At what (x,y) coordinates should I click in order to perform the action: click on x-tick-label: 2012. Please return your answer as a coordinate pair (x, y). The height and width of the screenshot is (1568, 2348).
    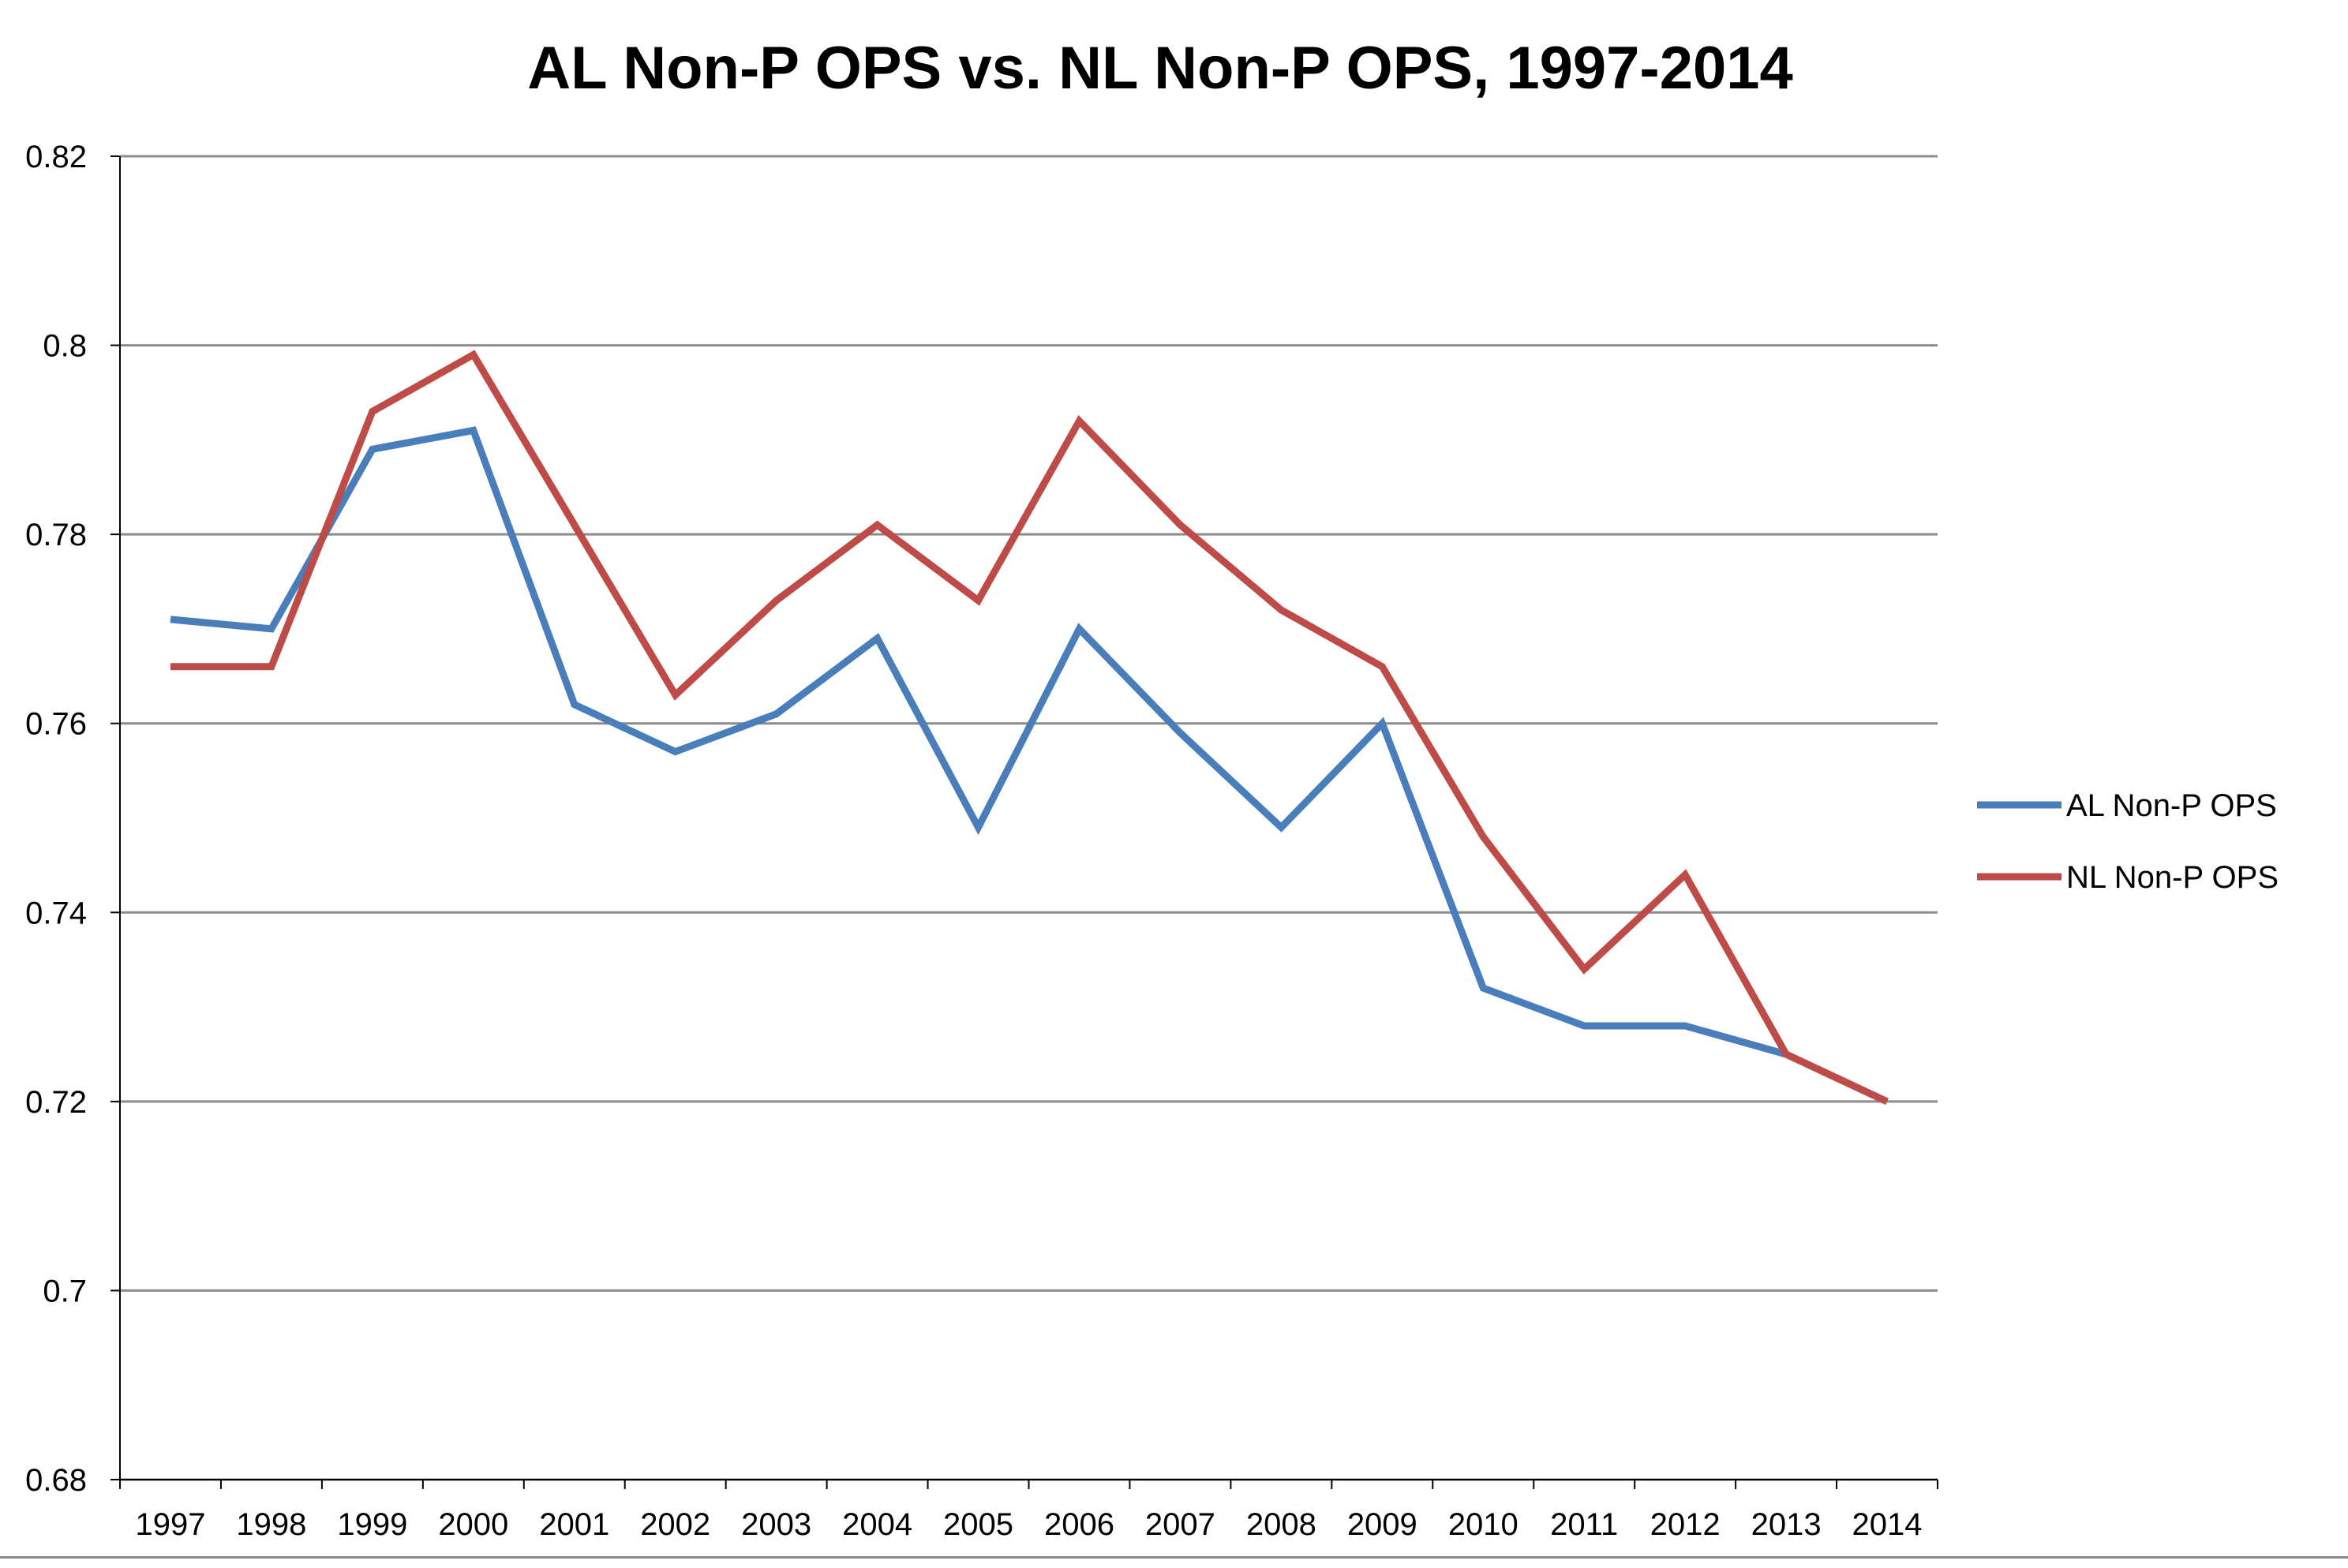
    Looking at the image, I should click on (1685, 1525).